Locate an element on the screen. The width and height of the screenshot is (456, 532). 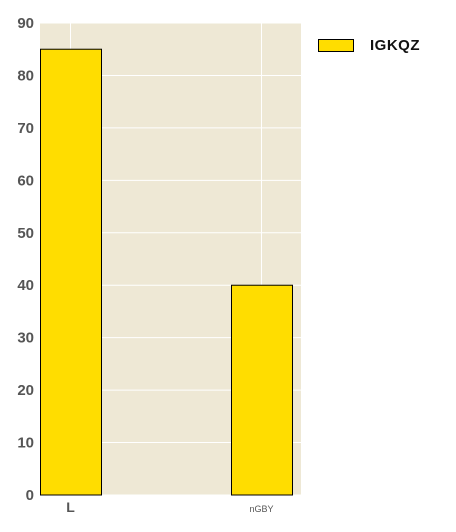
y-tick-label: 0 is located at coordinates (30, 495).